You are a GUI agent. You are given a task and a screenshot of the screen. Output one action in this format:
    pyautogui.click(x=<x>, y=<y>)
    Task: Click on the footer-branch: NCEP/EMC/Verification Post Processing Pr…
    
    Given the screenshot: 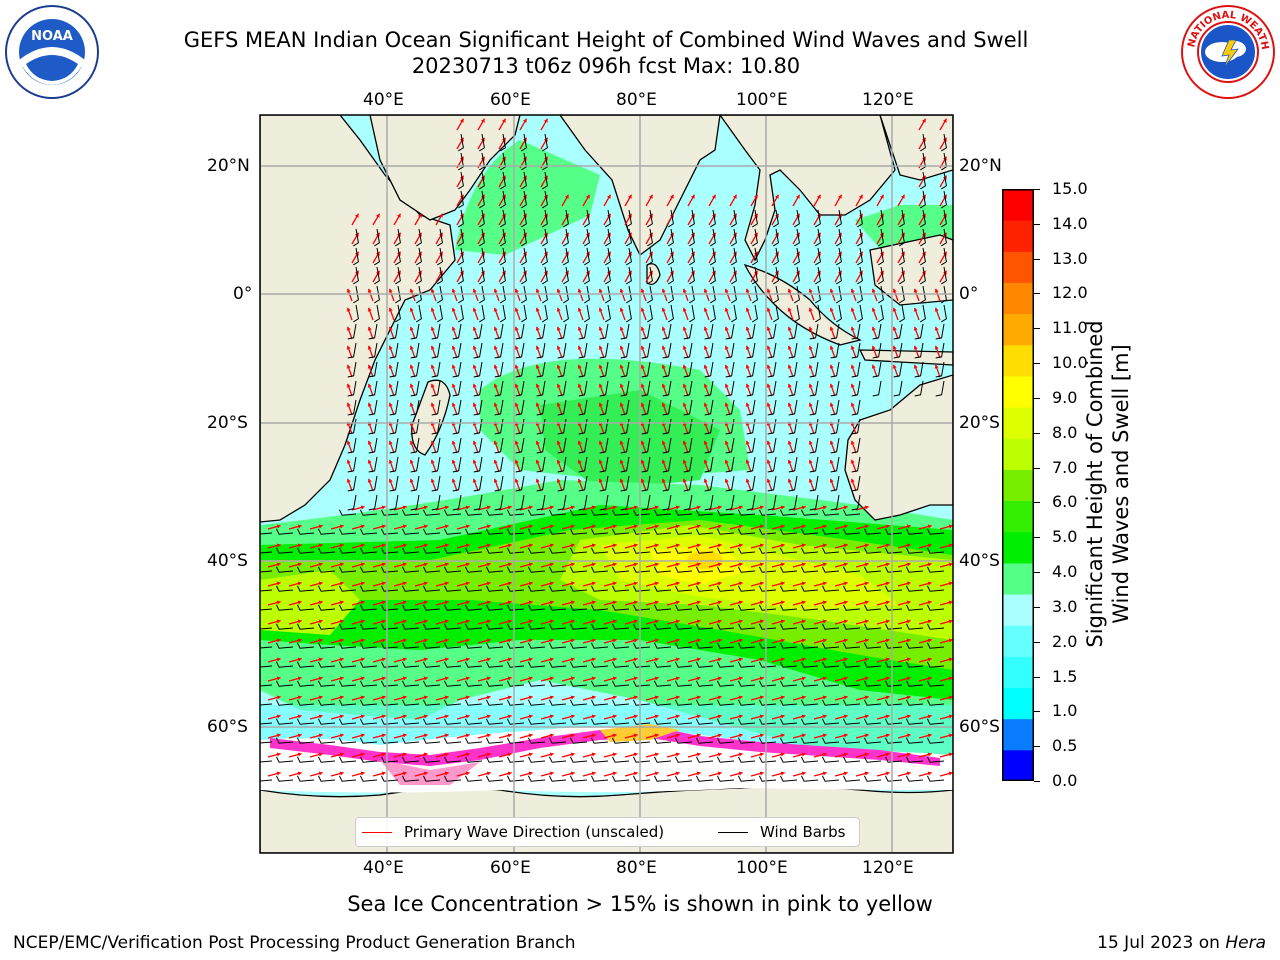 What is the action you would take?
    pyautogui.click(x=294, y=943)
    